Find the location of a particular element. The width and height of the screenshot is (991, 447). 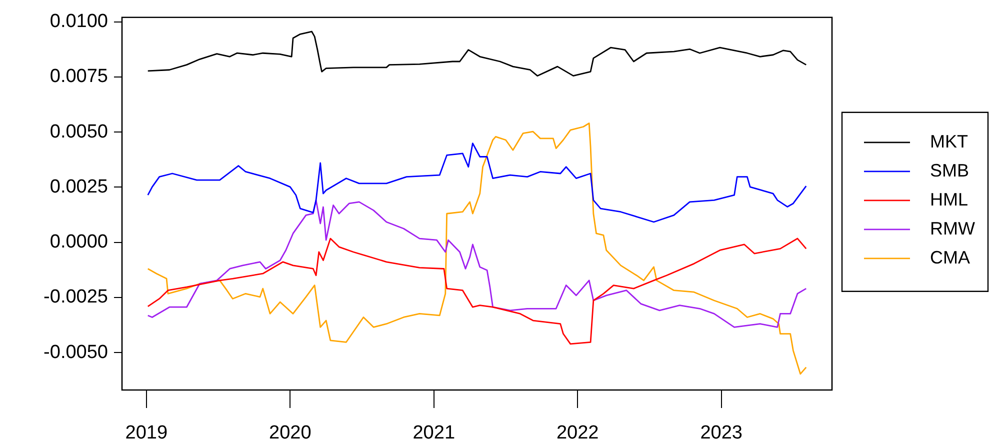

y-tick-label: 0.0100 is located at coordinates (79, 21).